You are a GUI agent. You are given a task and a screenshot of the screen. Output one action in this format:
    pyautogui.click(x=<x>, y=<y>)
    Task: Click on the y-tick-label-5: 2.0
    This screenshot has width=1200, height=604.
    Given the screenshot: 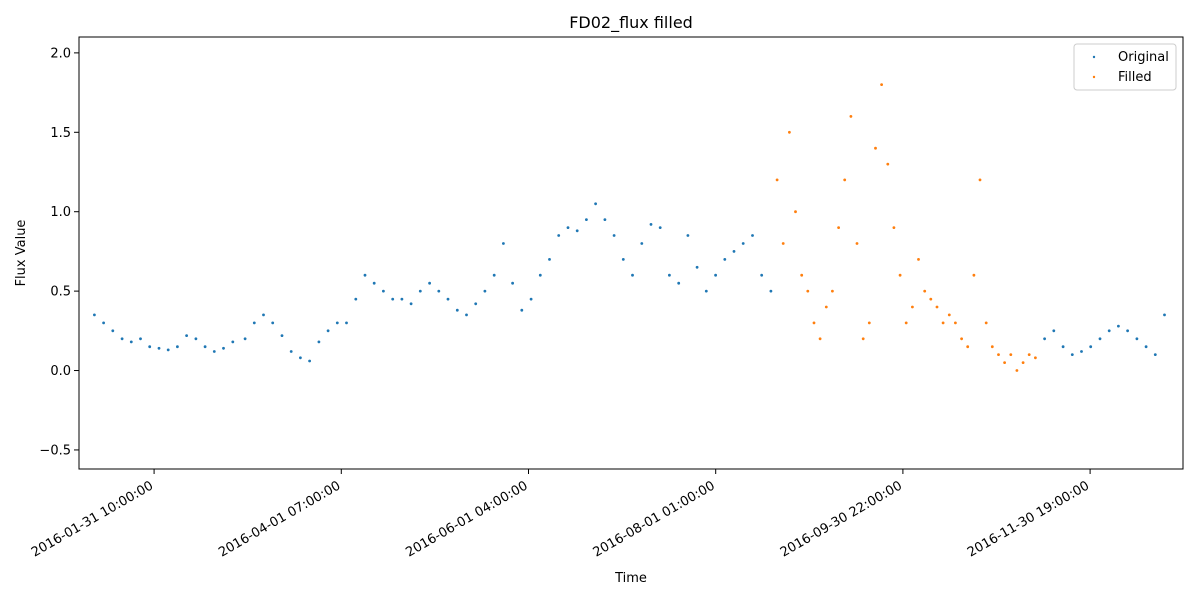 What is the action you would take?
    pyautogui.click(x=60, y=53)
    